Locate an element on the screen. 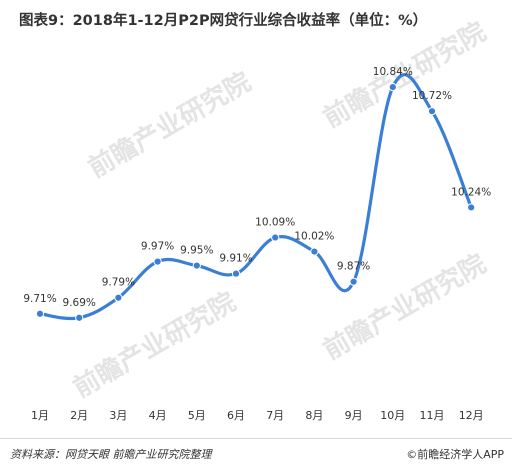 Image resolution: width=512 pixels, height=472 pixels. x-tick-label: 3月 is located at coordinates (118, 415).